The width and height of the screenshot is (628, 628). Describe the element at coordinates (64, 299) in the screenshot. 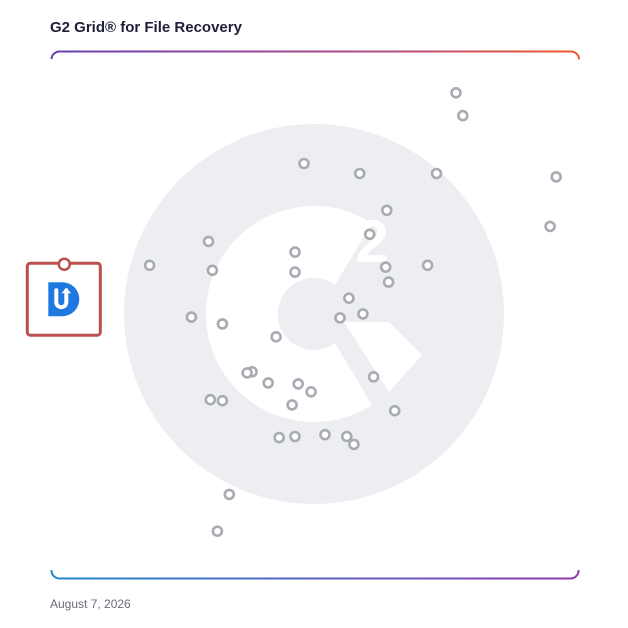

I see `product-logo-icon` at that location.